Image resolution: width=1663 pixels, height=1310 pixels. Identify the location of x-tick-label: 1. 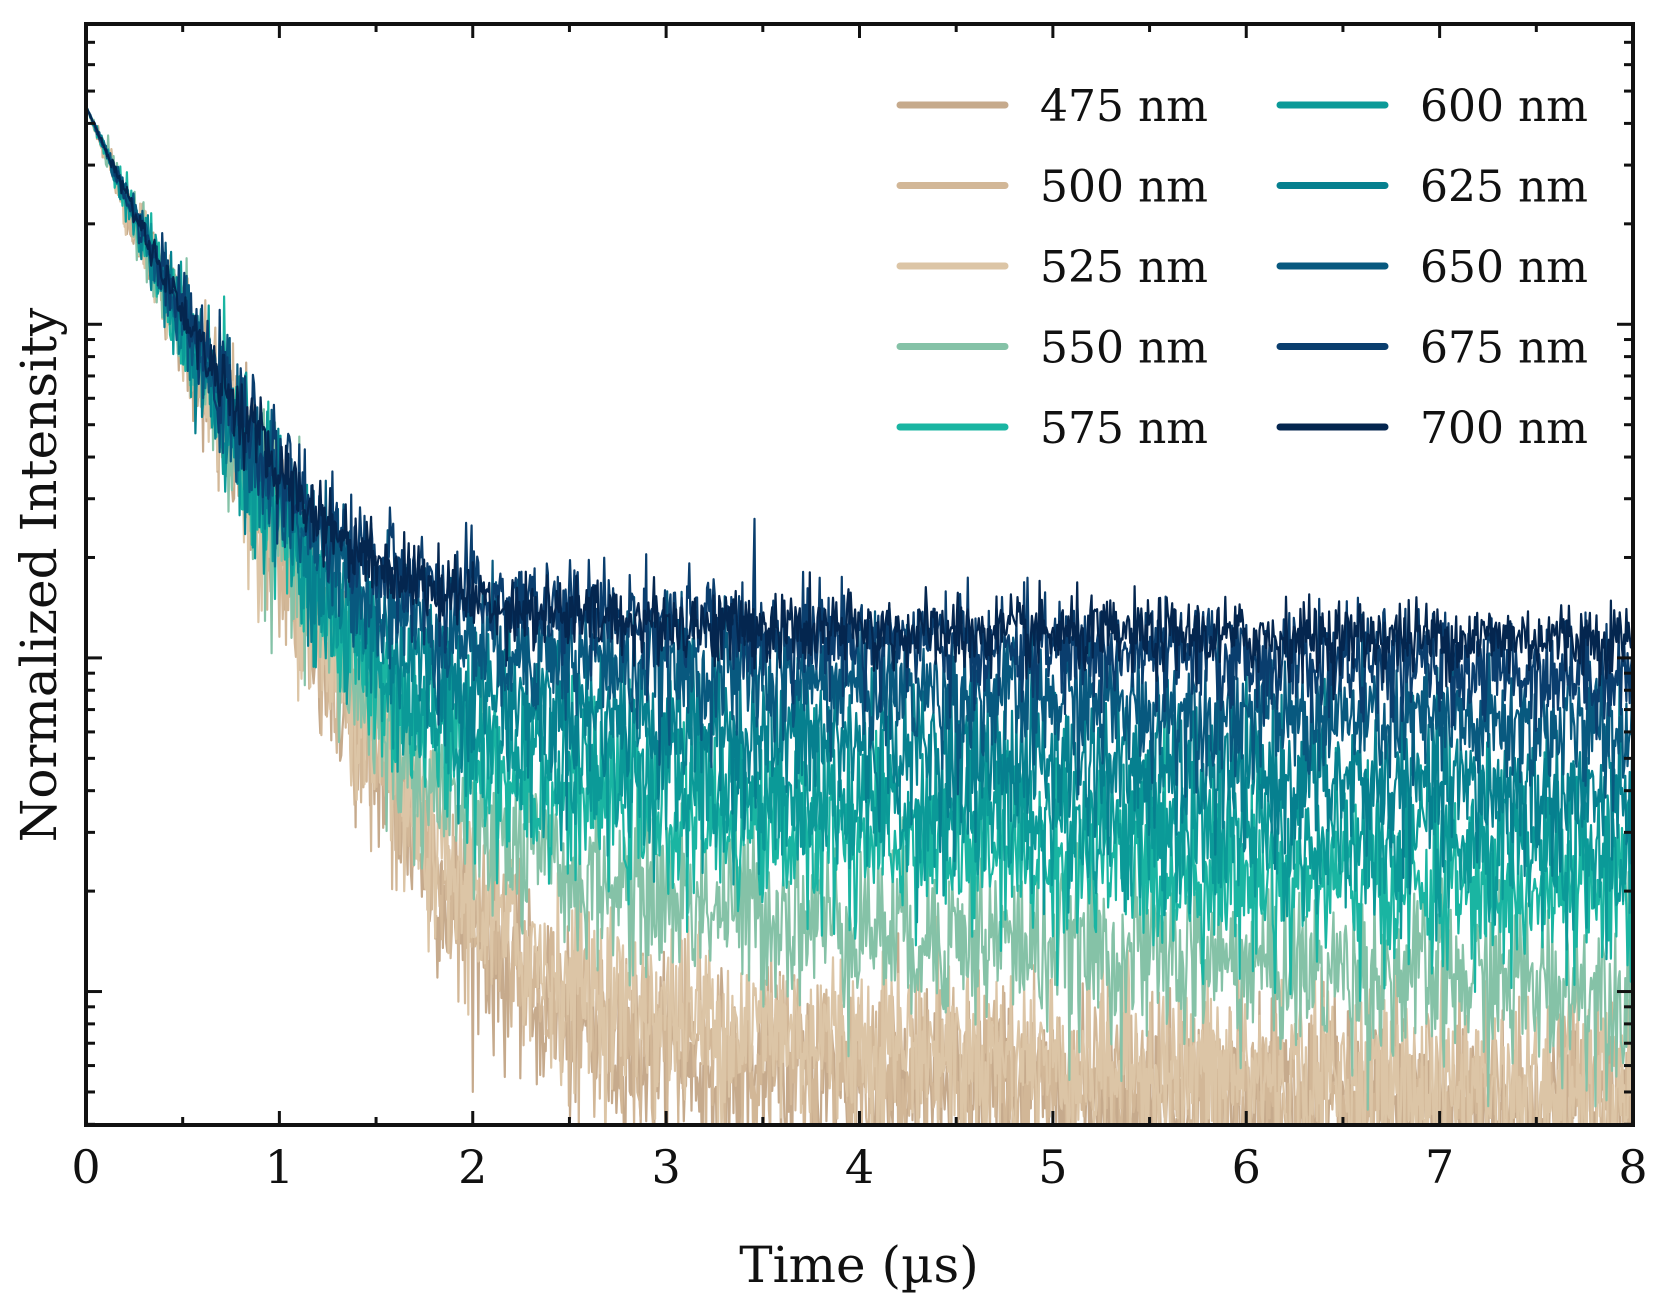
(279, 1167).